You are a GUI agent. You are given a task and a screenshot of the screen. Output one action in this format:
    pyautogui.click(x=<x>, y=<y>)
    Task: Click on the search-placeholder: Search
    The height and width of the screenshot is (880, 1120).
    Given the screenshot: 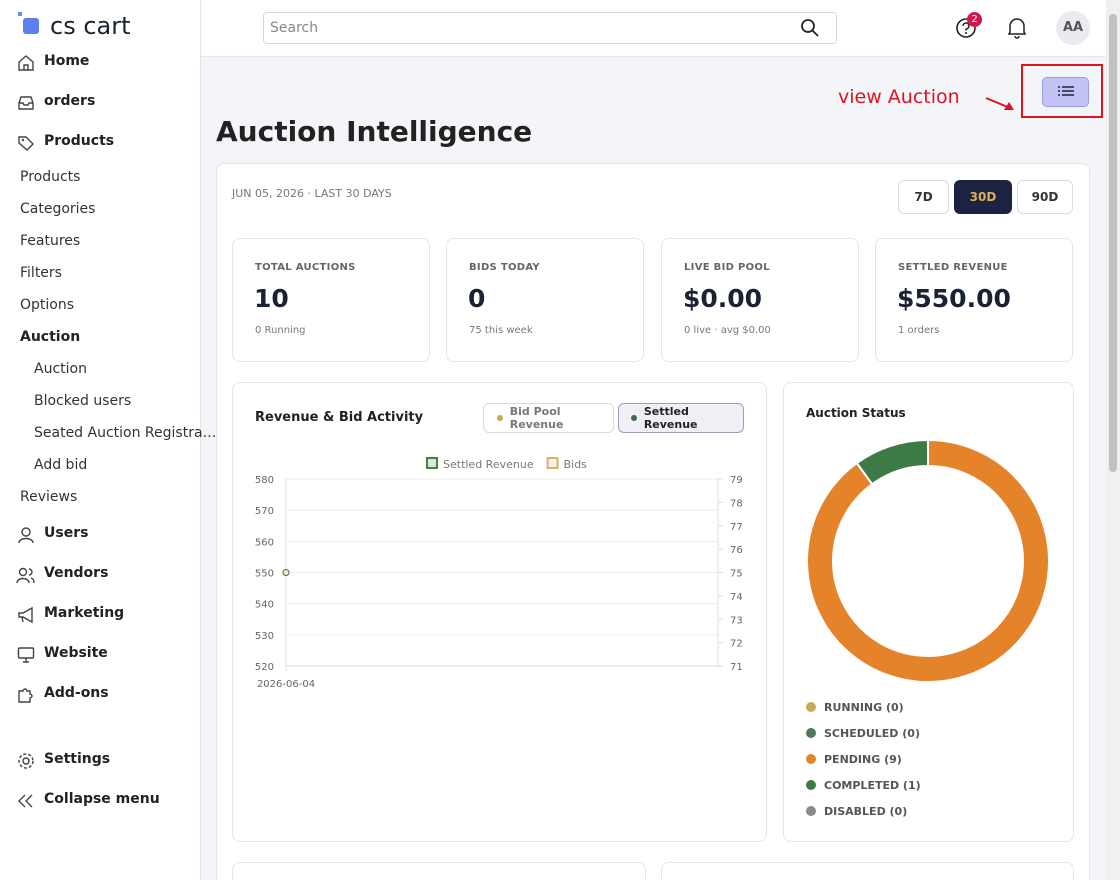 What is the action you would take?
    pyautogui.click(x=294, y=28)
    